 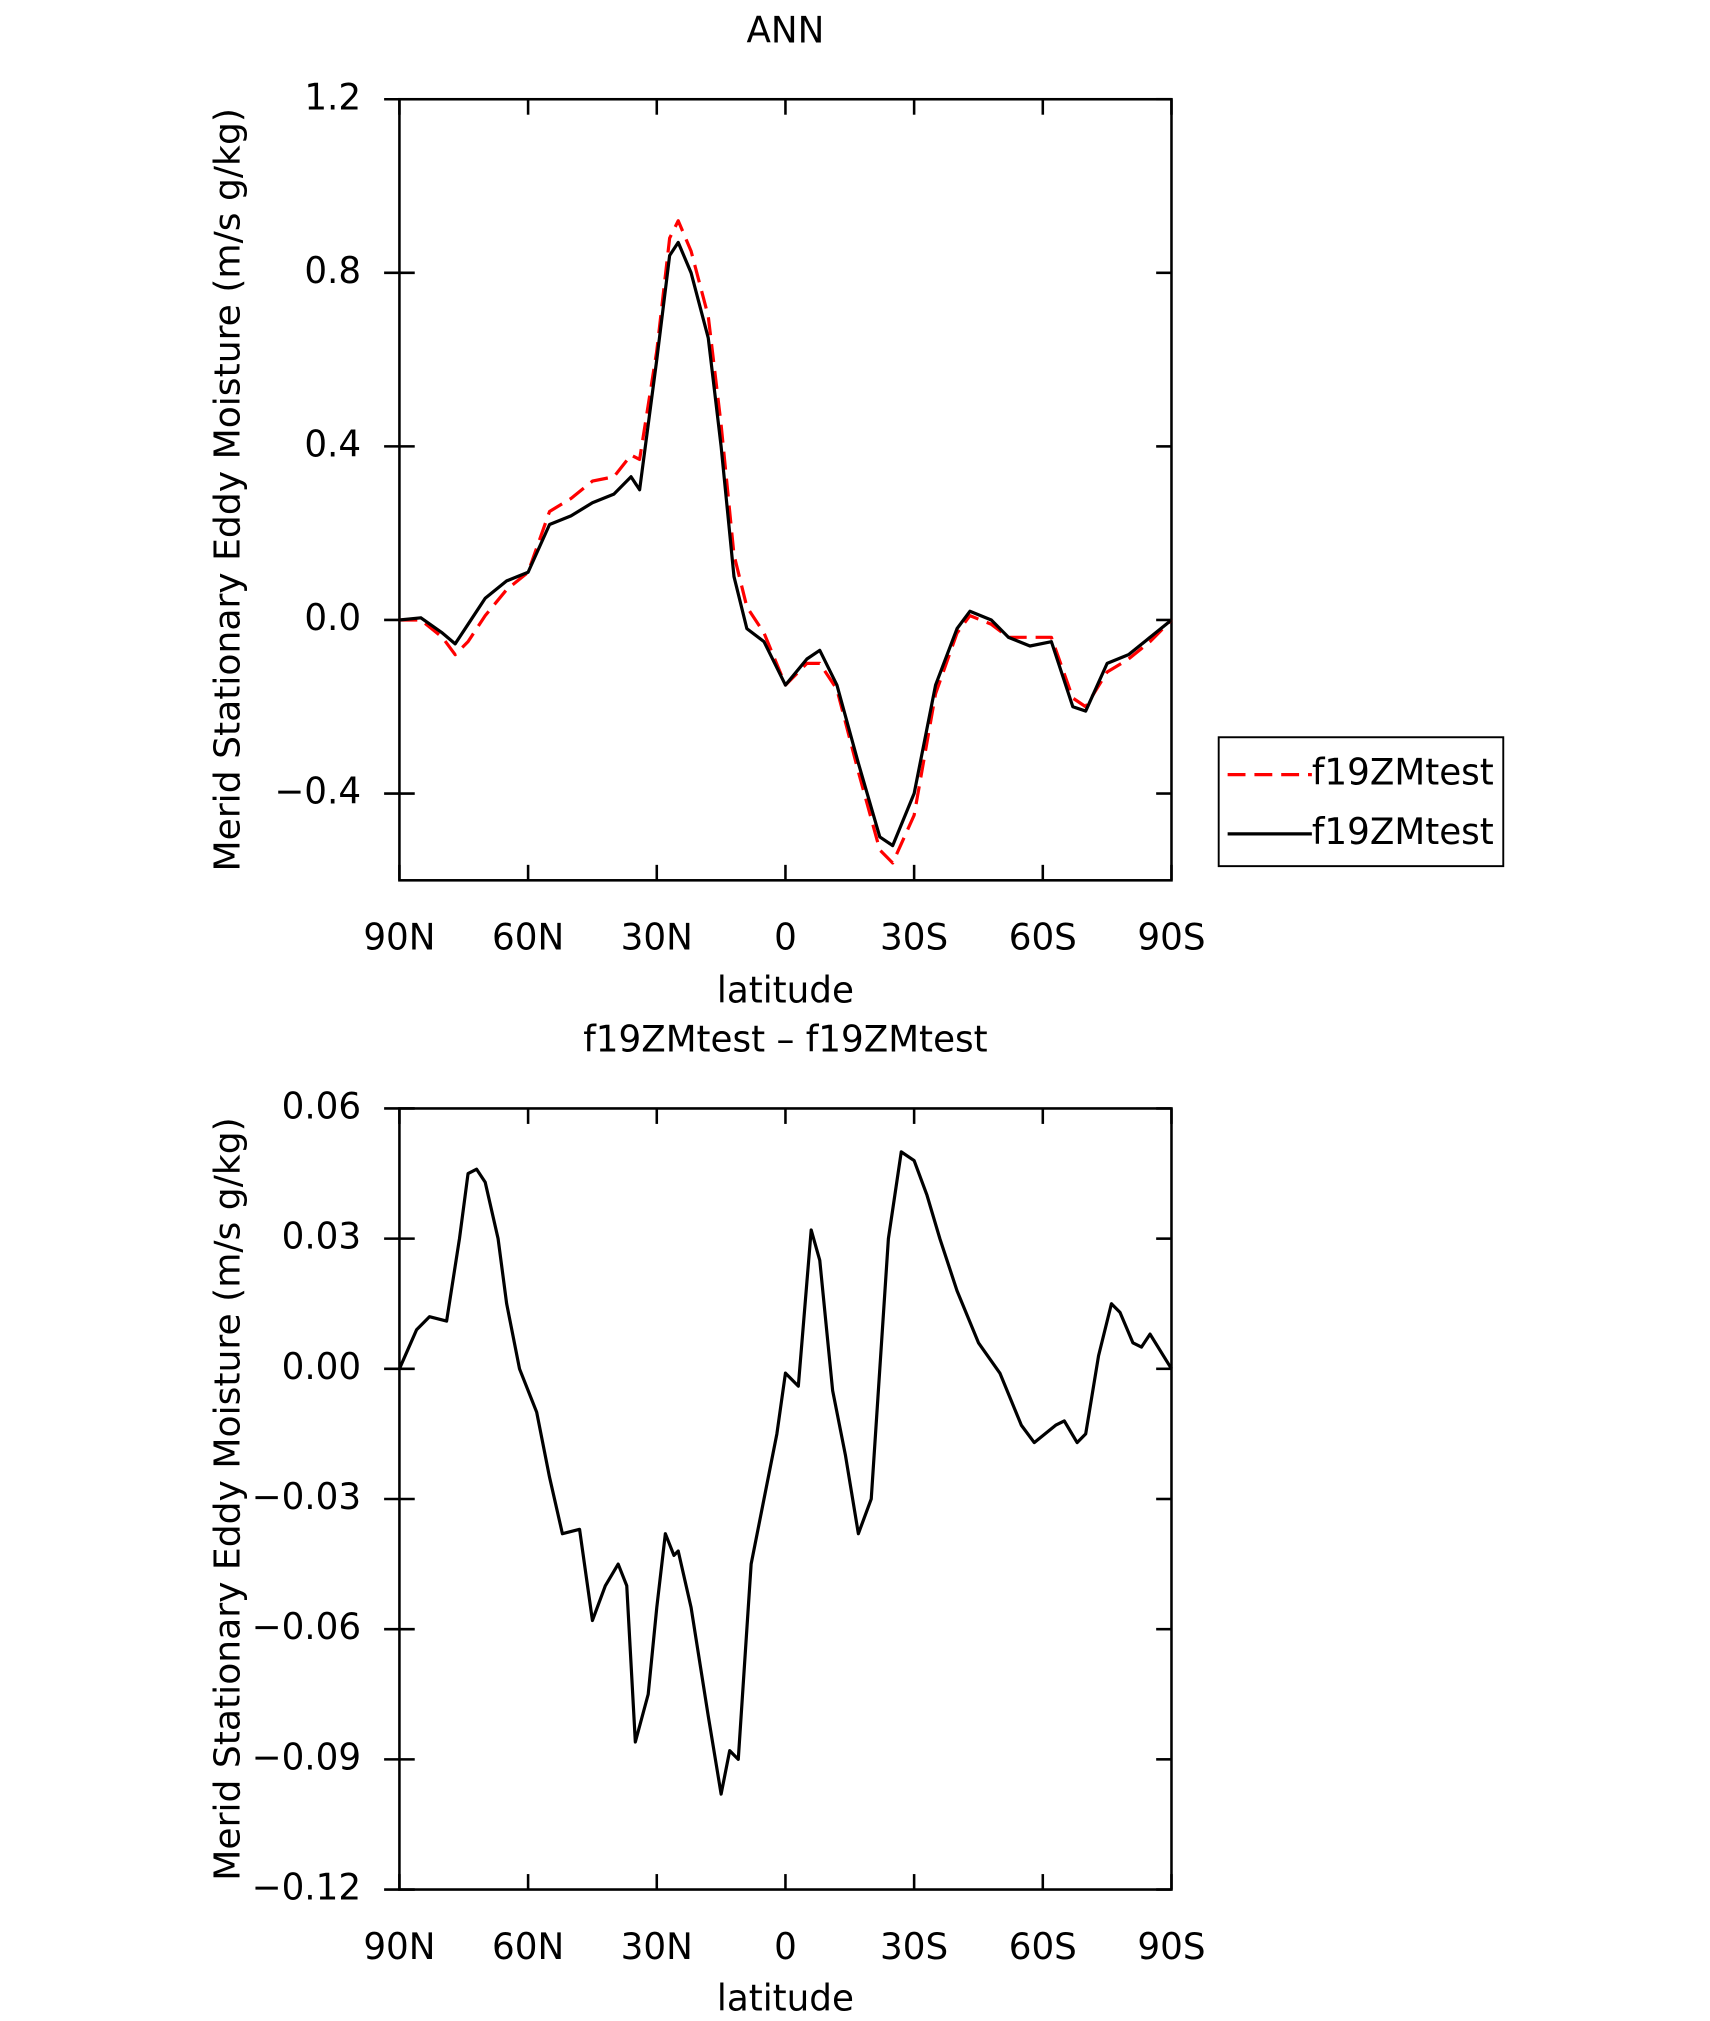 I want to click on y-tick-label: 0.0, so click(x=332, y=618).